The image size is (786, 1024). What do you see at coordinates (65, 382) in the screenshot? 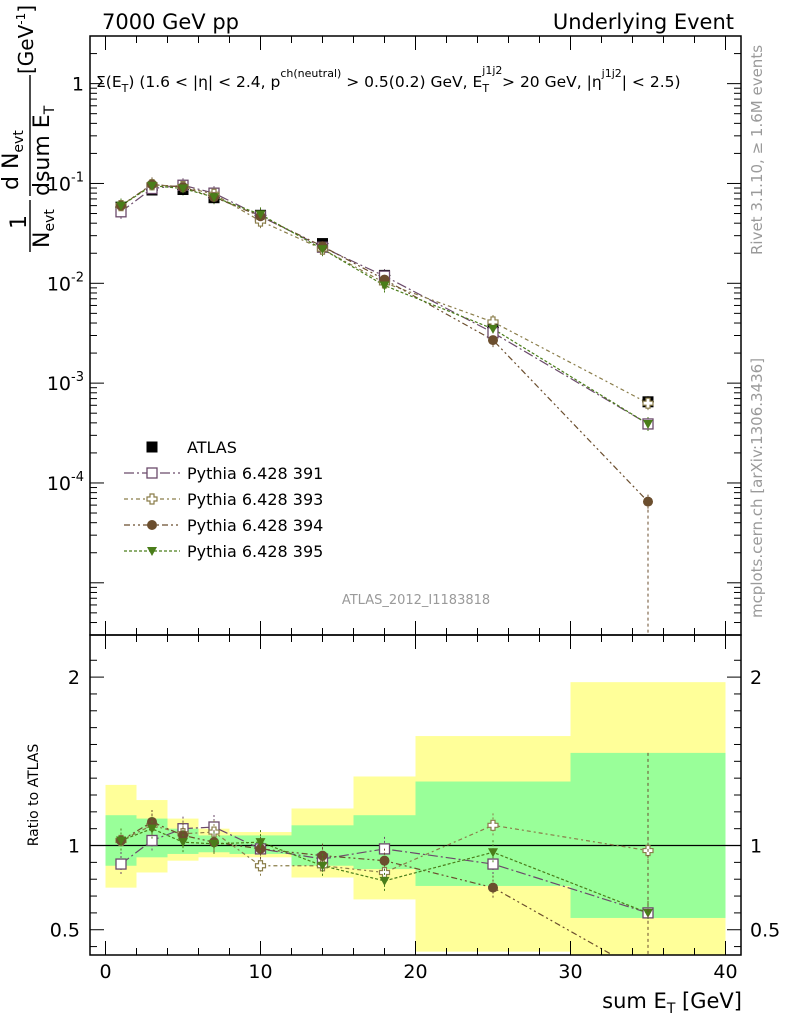
I see `y-tick-label: 10⁻³` at bounding box center [65, 382].